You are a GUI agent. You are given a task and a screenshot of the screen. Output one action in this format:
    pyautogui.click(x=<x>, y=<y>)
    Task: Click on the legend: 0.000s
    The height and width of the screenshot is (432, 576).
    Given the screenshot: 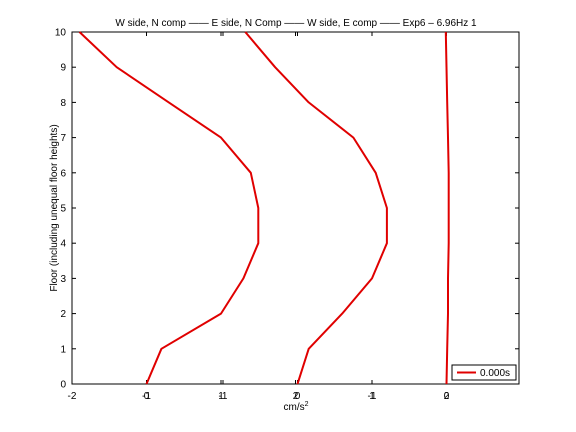 What is the action you would take?
    pyautogui.click(x=484, y=372)
    